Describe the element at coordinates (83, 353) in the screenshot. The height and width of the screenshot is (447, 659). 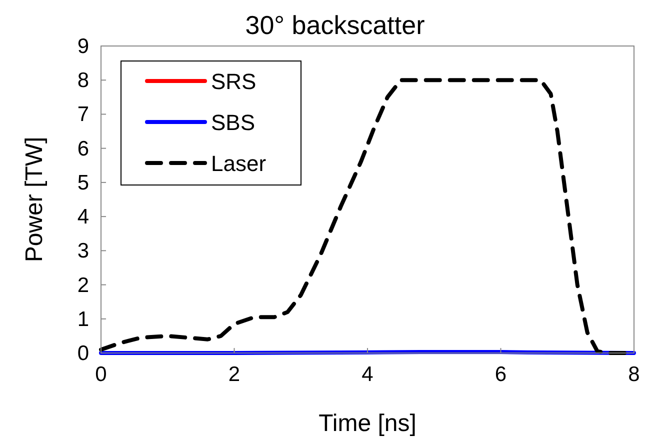
I see `y-tick-label: 0` at that location.